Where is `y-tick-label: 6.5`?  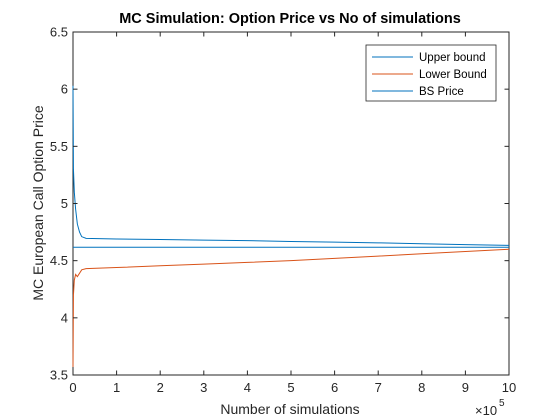
y-tick-label: 6.5 is located at coordinates (59, 32).